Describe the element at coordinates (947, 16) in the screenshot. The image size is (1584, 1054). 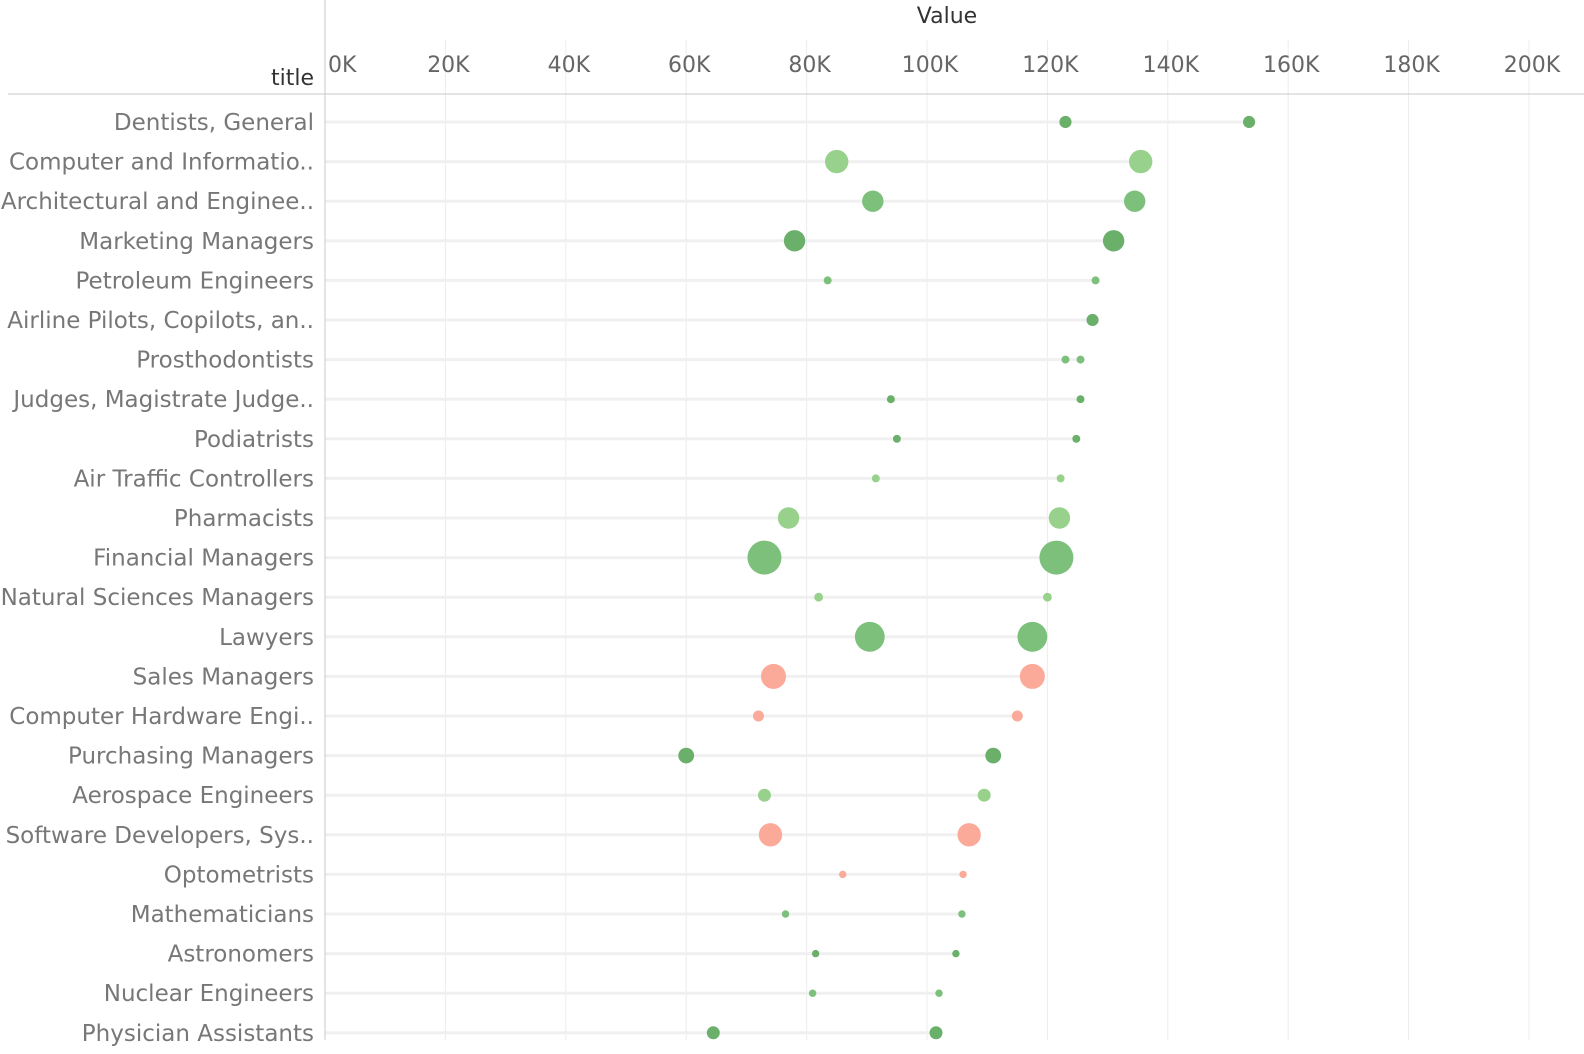
I see `x-axis-title: Value` at that location.